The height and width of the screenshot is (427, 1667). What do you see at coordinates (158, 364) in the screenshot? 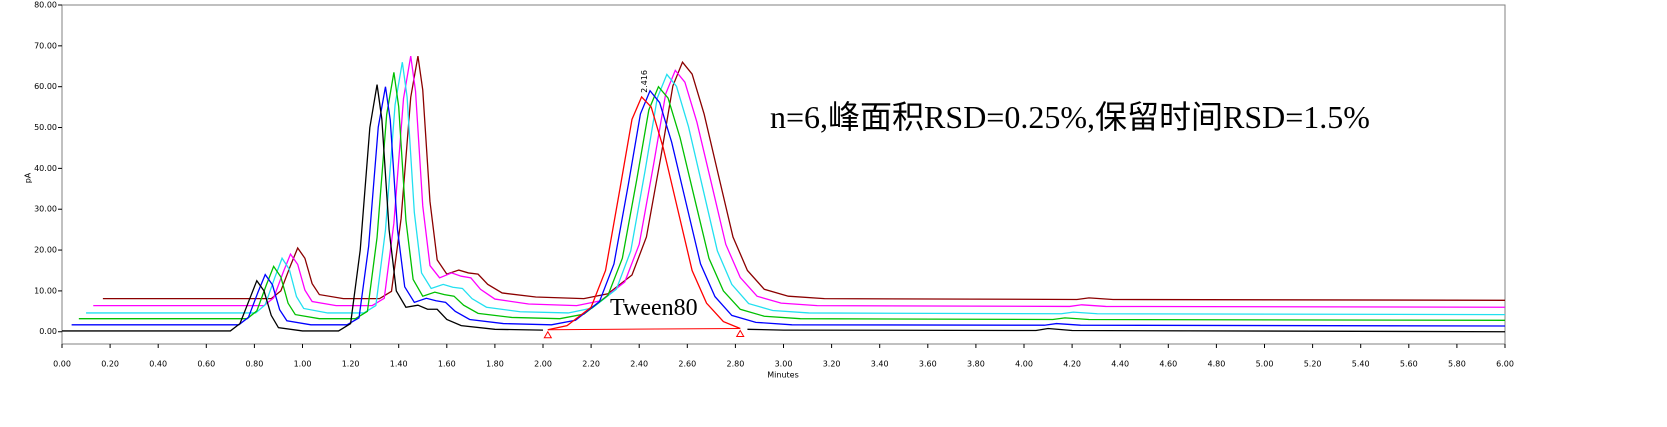
I see `x-tick-label: 0.40` at bounding box center [158, 364].